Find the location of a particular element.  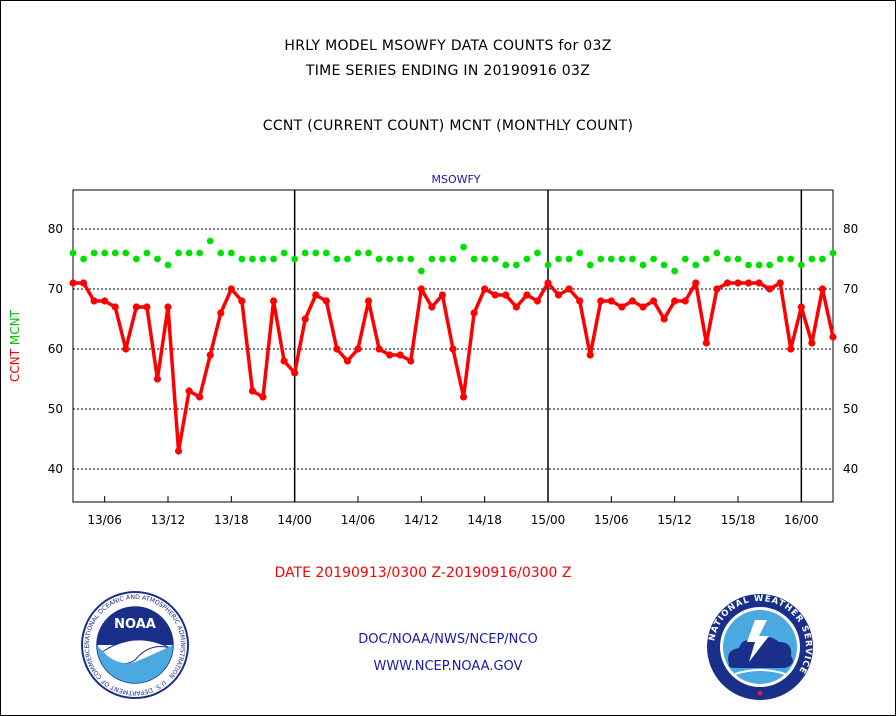

y-axis-label-ccnt: CCNT is located at coordinates (15, 365).